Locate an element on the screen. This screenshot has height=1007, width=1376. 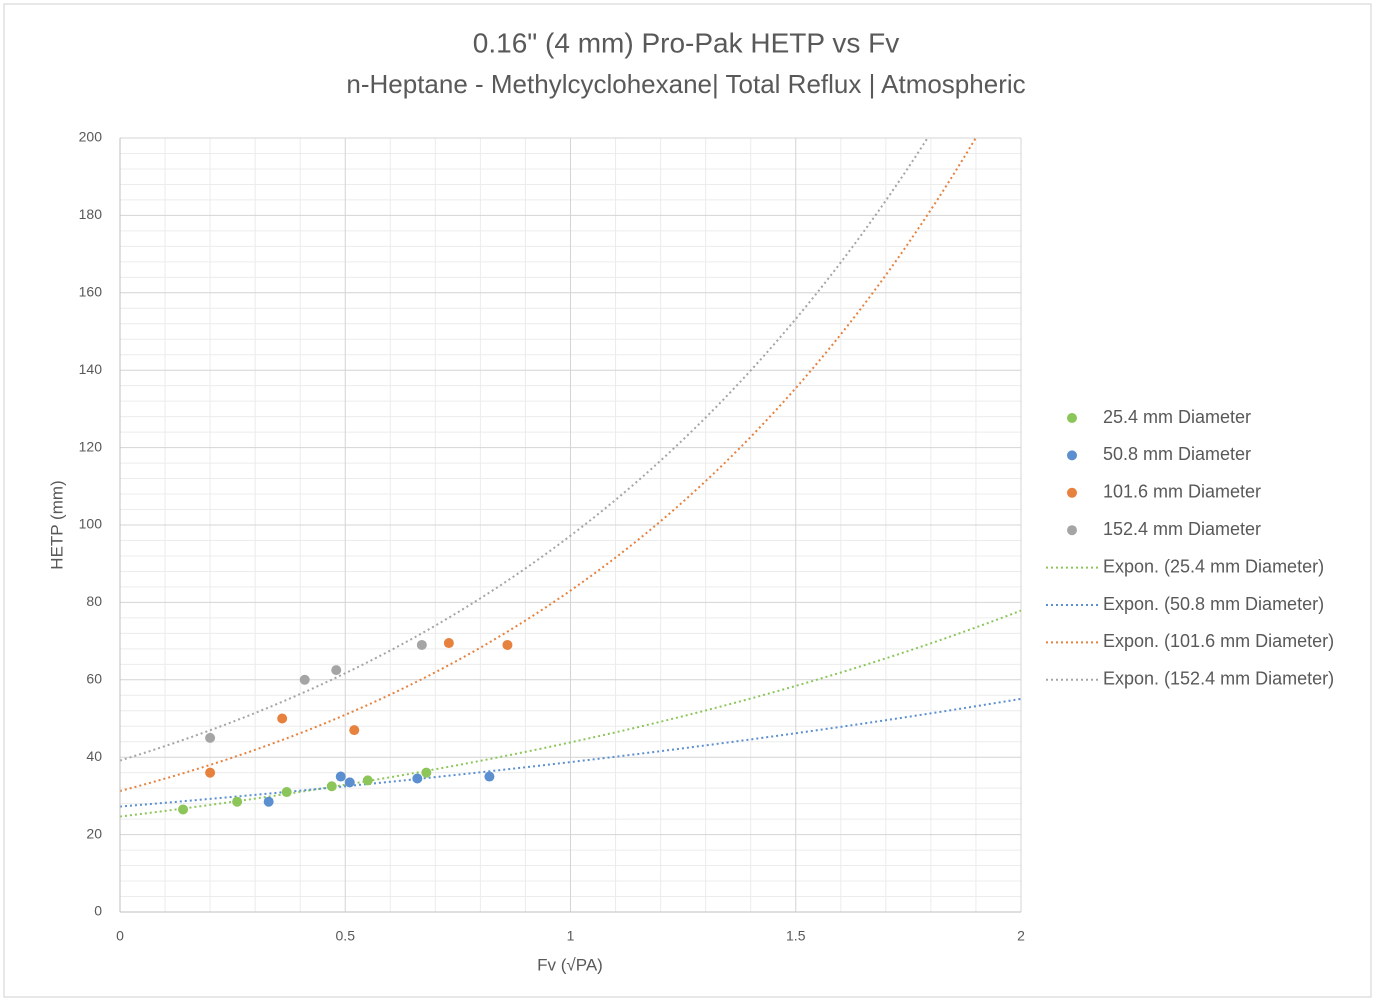
x-tick-label: 1 is located at coordinates (571, 936).